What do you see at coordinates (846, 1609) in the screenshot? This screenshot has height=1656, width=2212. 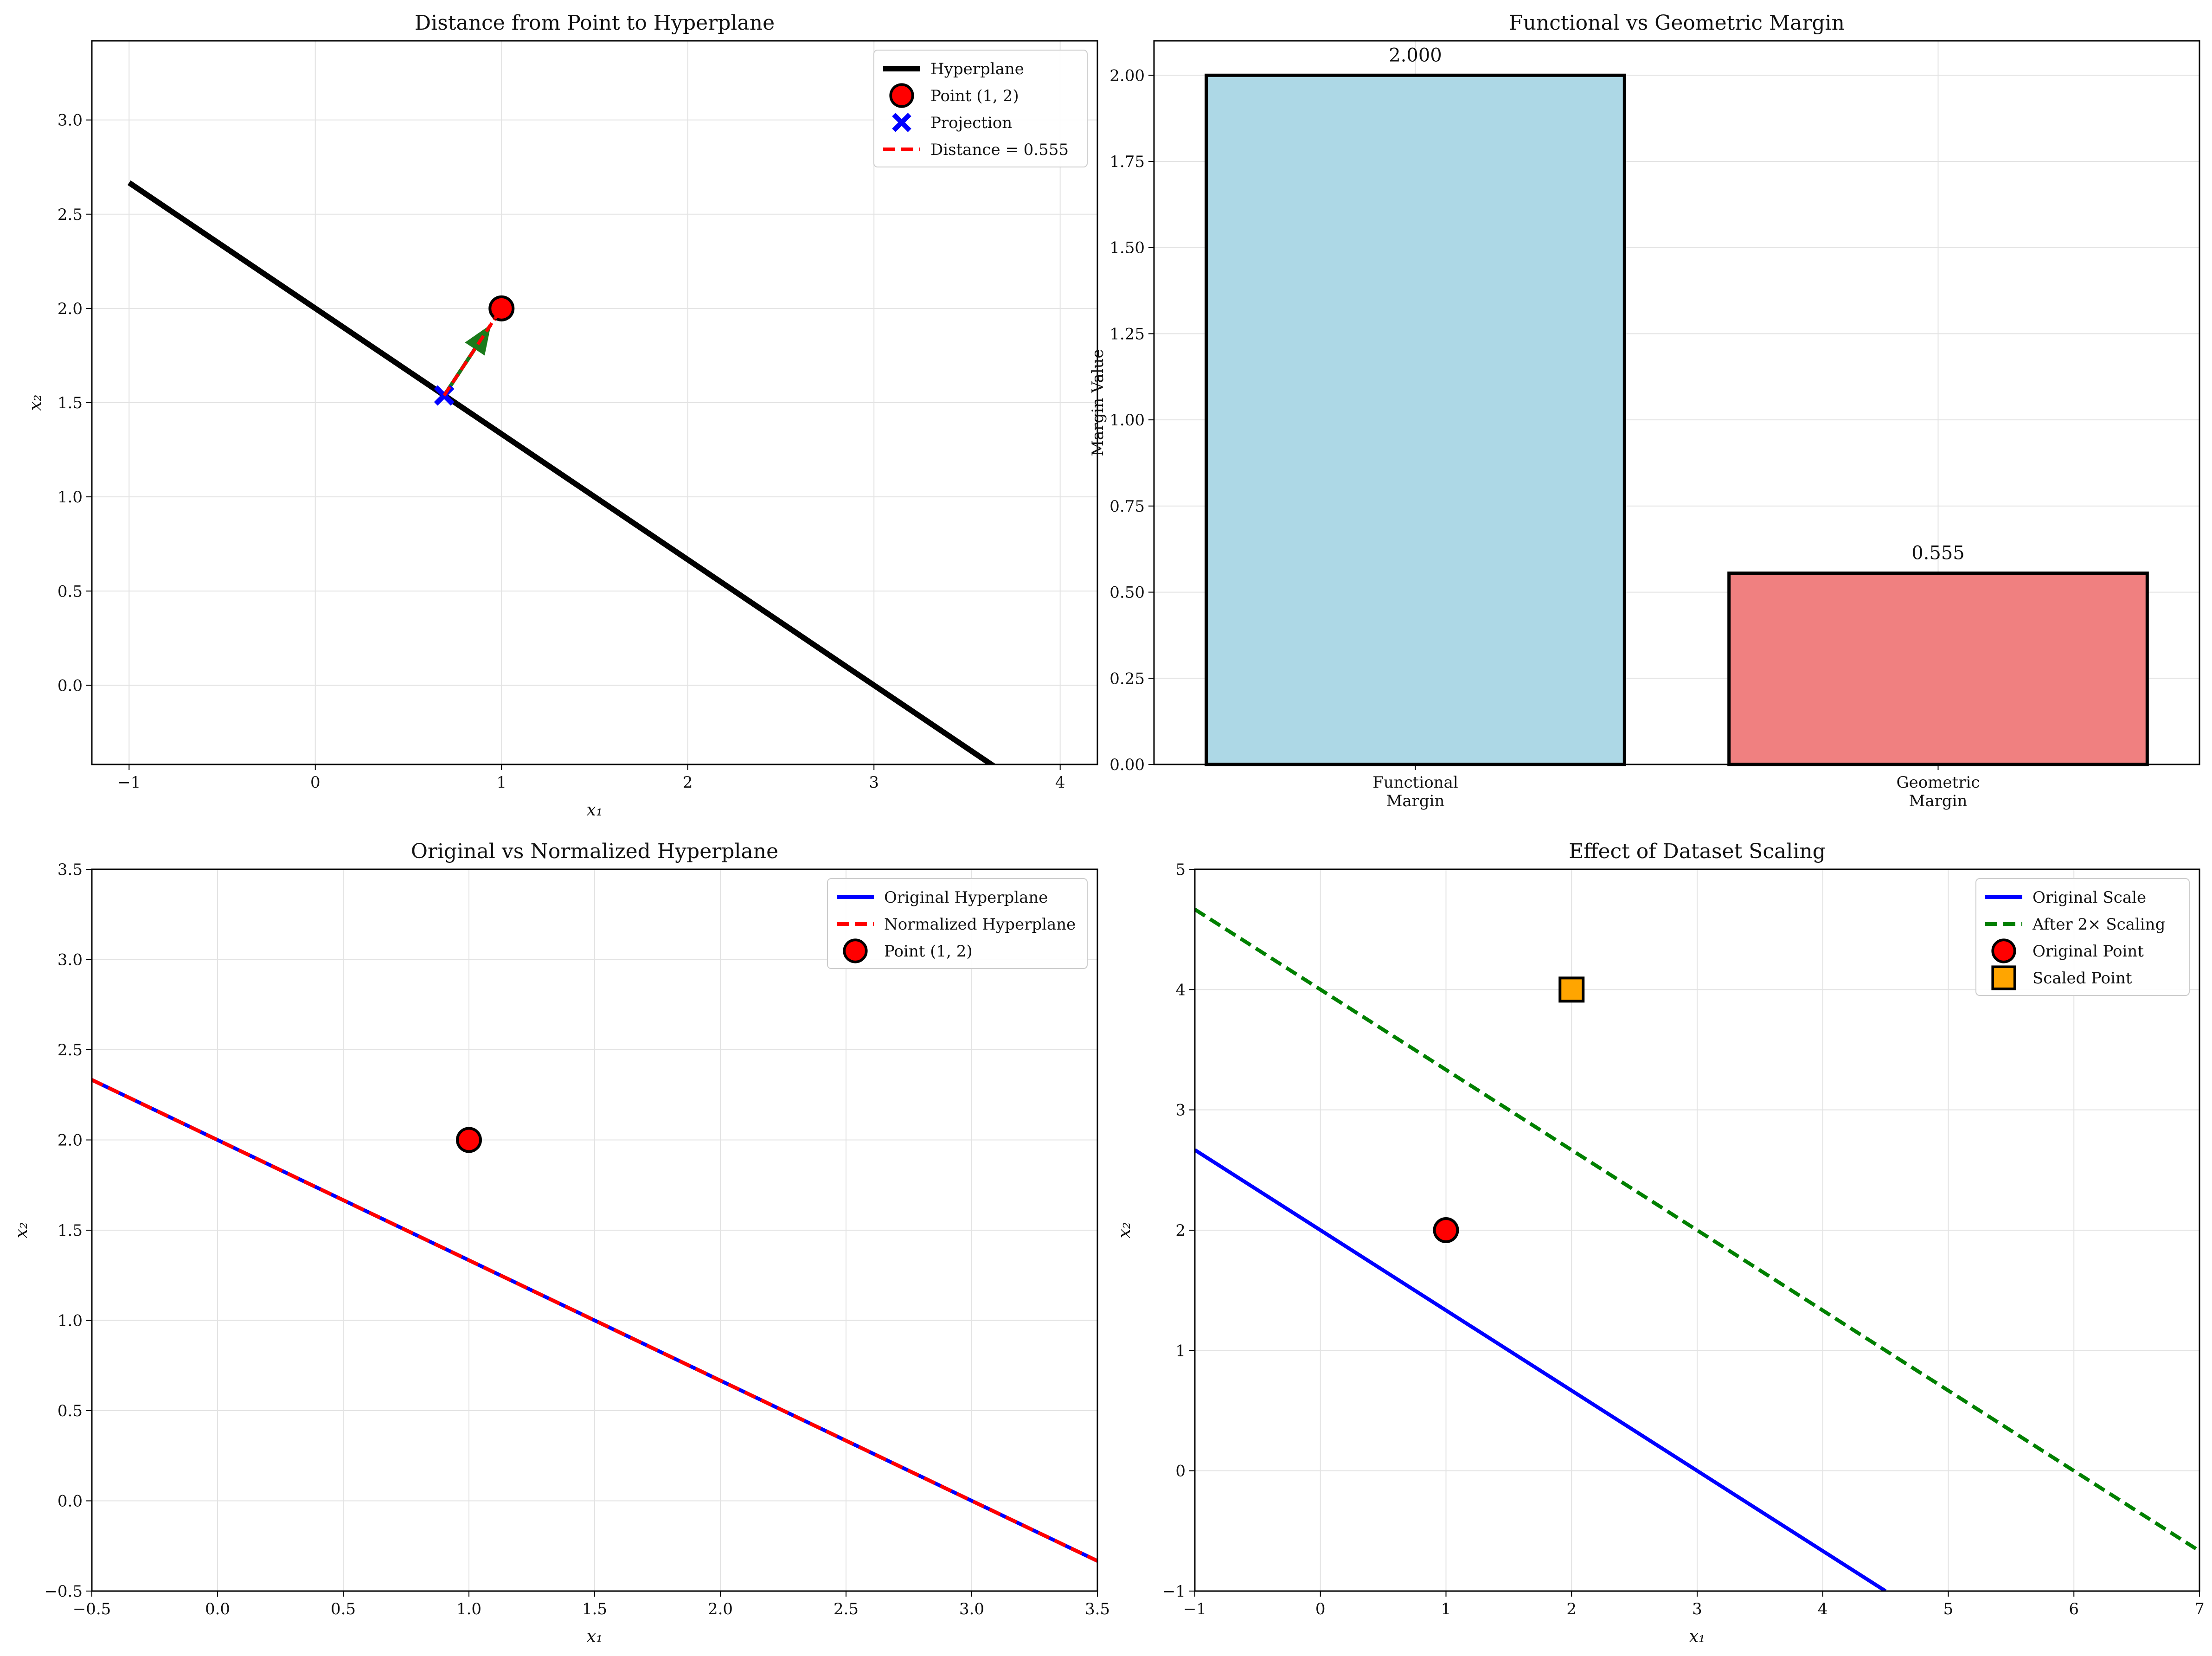 I see `x-tick-label: 2.5` at bounding box center [846, 1609].